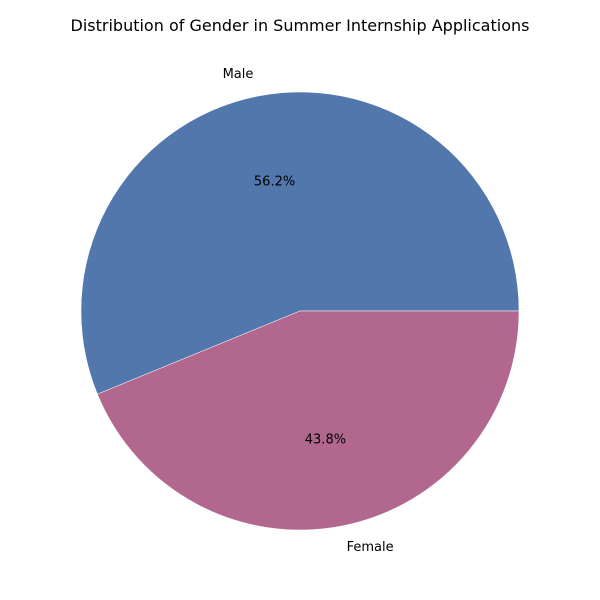 The height and width of the screenshot is (600, 600). What do you see at coordinates (274, 182) in the screenshot?
I see `percent-label-male: 56.2%` at bounding box center [274, 182].